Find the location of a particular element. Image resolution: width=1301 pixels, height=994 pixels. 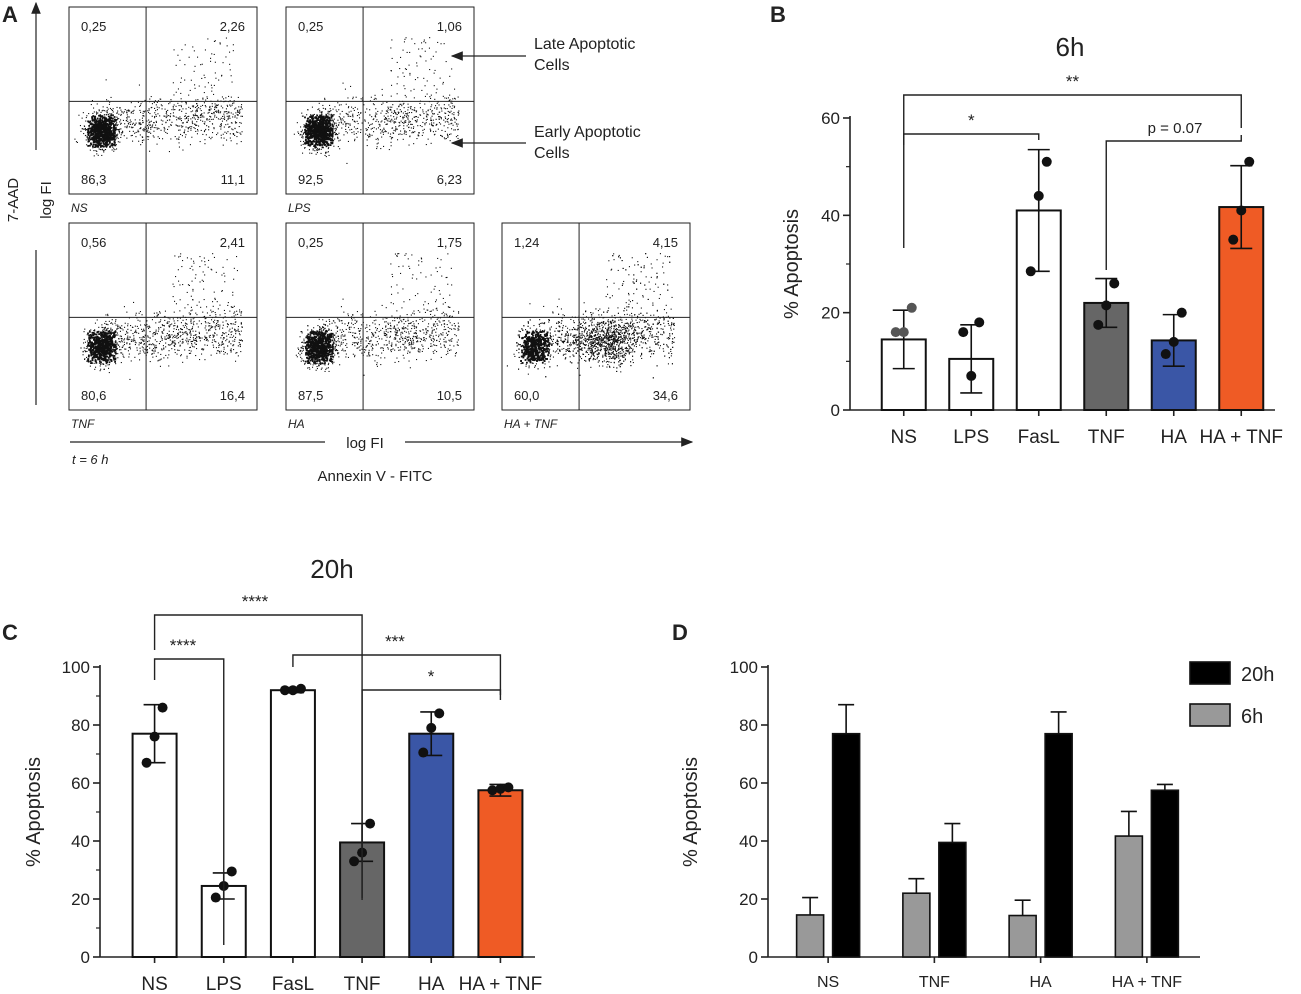

x-tick-label-ha-tnf: HA + TNF is located at coordinates (501, 984).